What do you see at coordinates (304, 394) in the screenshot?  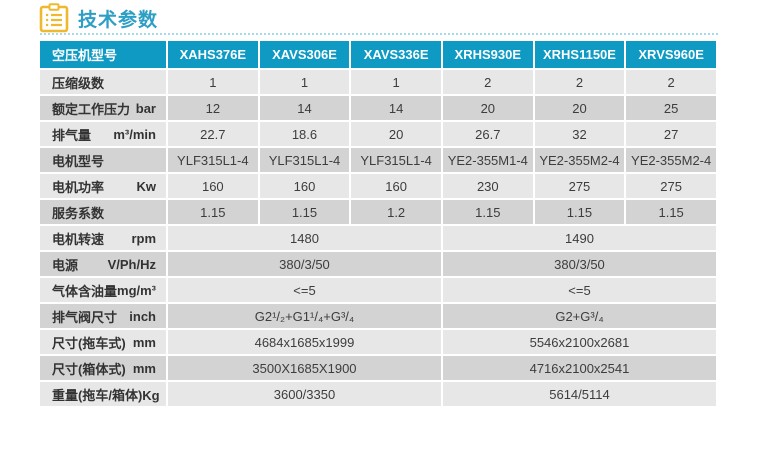 I see `spec-value-group-left: 3600/3350` at bounding box center [304, 394].